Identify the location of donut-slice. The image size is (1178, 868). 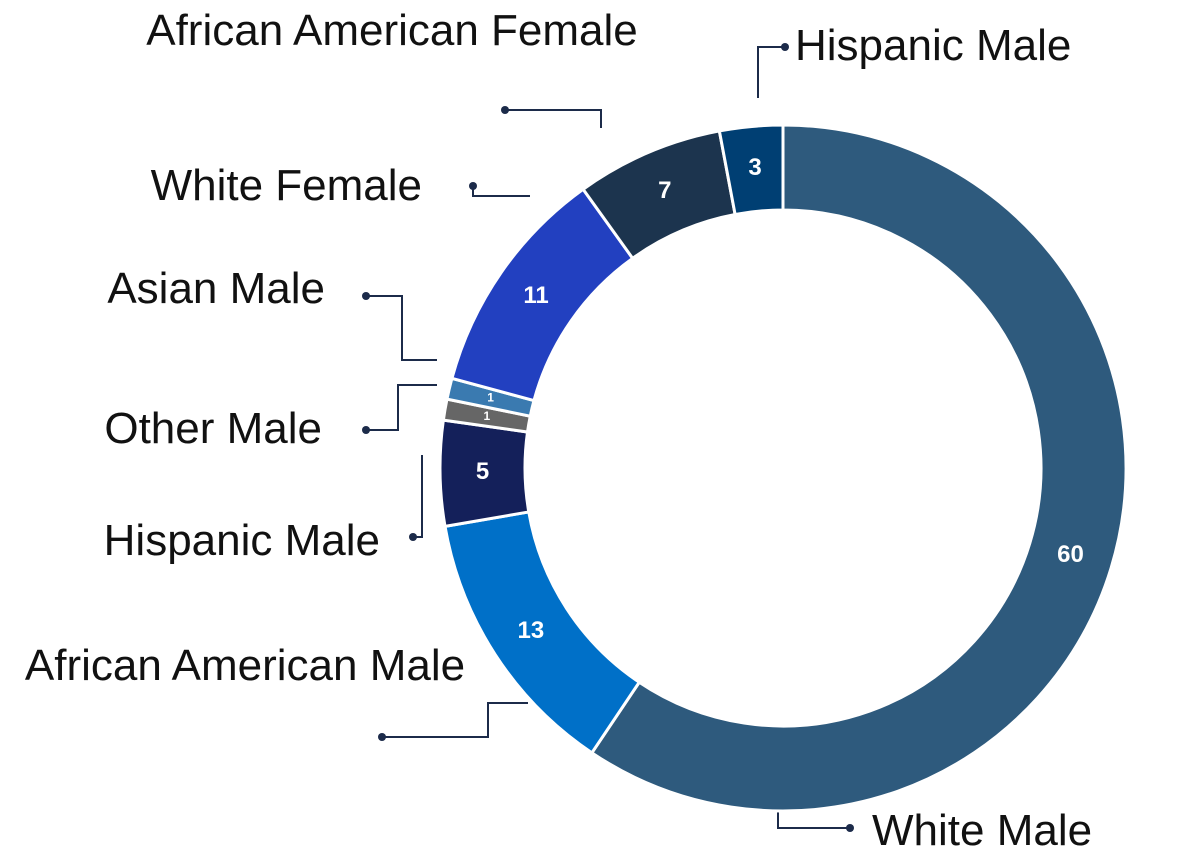
(751, 170).